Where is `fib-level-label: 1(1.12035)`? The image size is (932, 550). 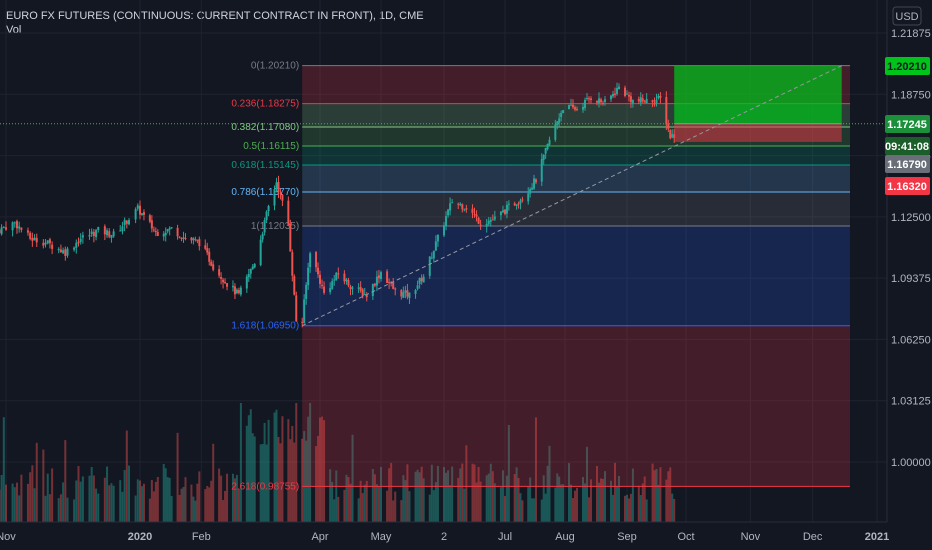
fib-level-label: 1(1.12035) is located at coordinates (275, 226).